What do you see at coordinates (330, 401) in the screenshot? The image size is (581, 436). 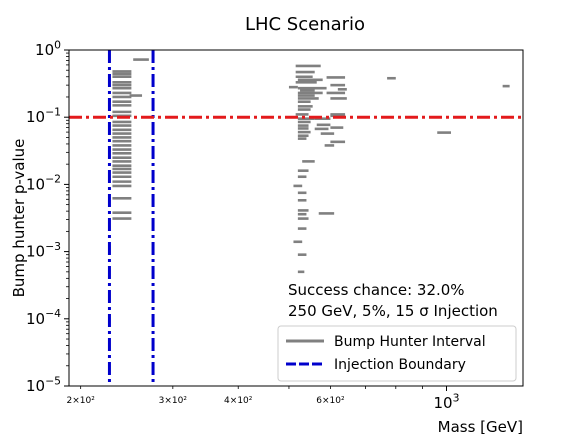 I see `x-minor-tick-label: 6×10²` at bounding box center [330, 401].